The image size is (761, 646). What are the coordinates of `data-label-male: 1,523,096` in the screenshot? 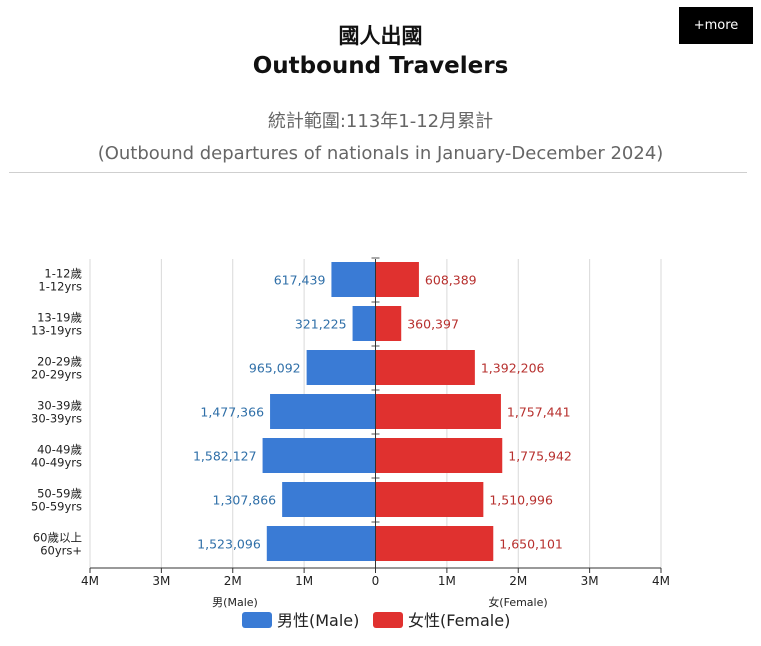 It's located at (229, 544).